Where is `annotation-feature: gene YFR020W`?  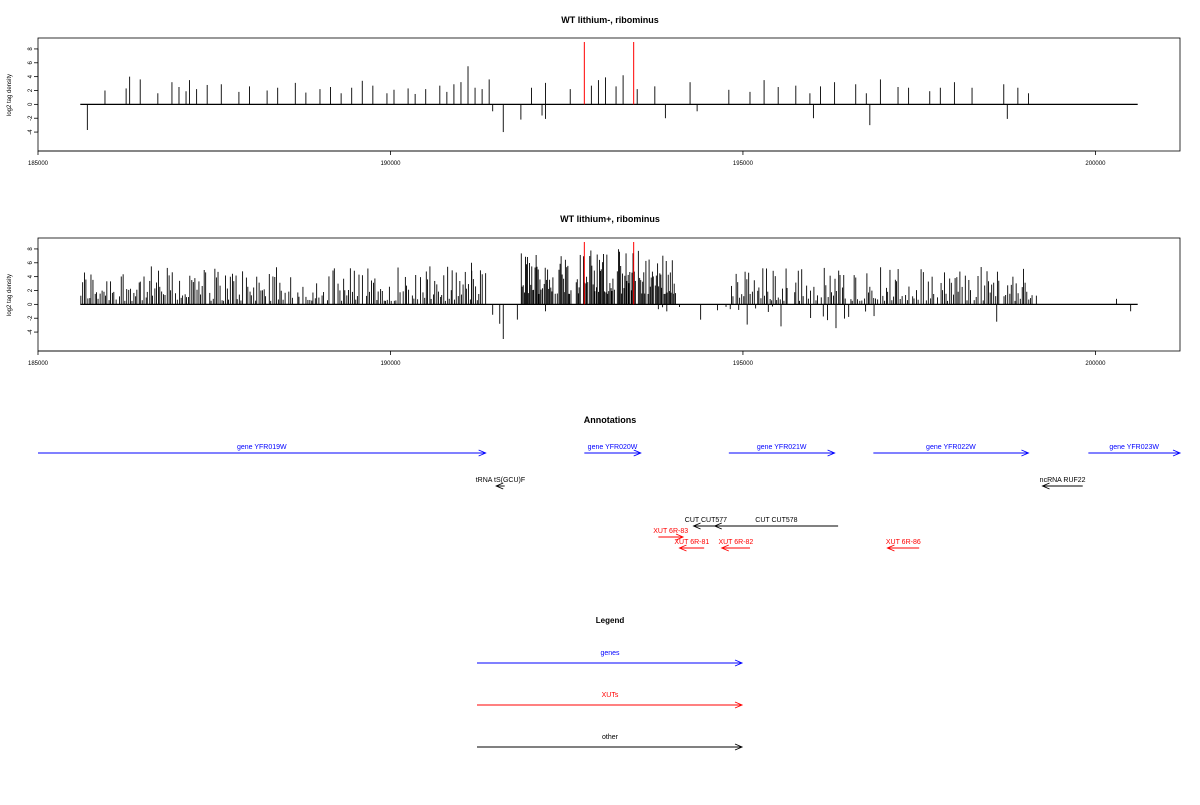
annotation-feature: gene YFR020W is located at coordinates (613, 450).